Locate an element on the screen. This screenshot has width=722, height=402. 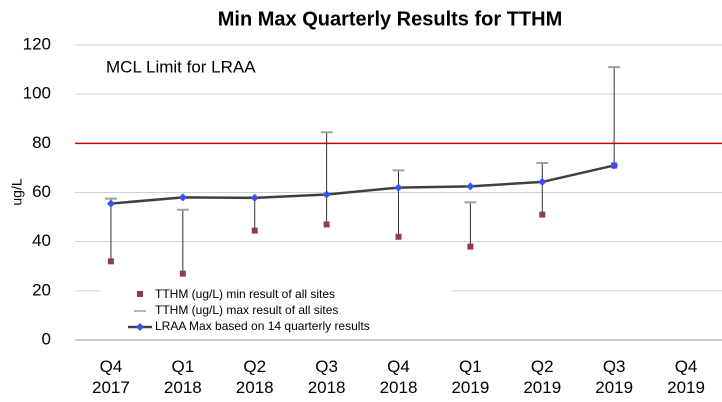
x-tick-label: Q2 2019 is located at coordinates (542, 377).